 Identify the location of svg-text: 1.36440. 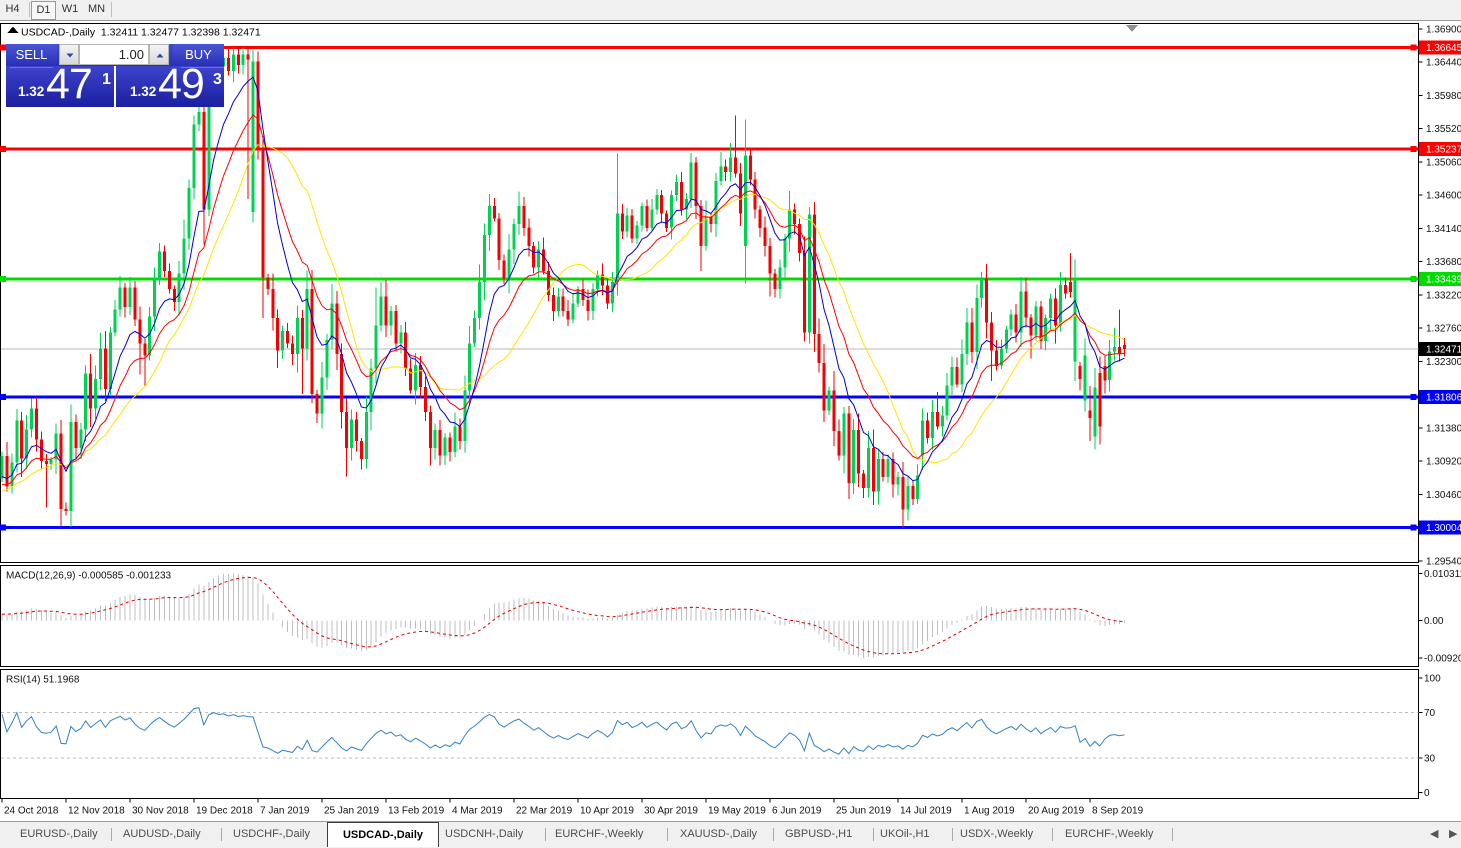
(1443, 63).